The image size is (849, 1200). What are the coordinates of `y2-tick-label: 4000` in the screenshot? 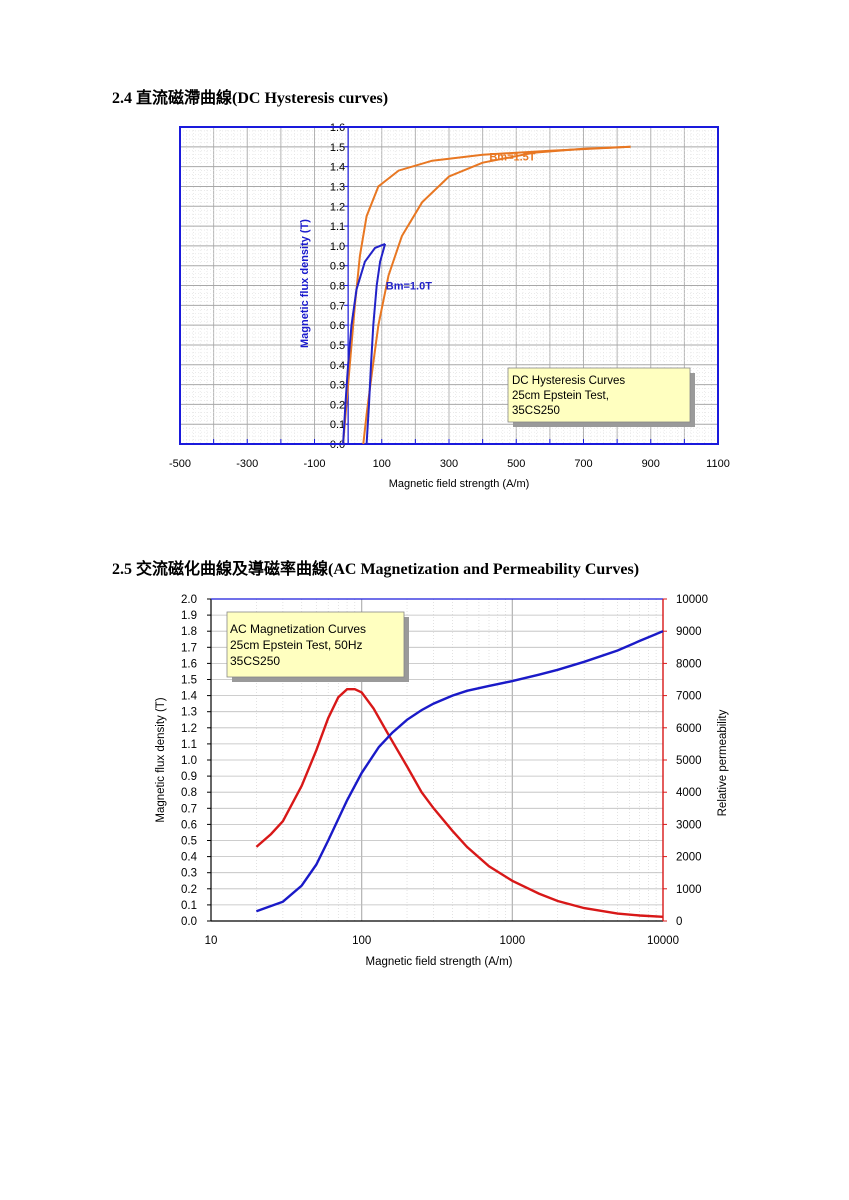 It's located at (689, 793).